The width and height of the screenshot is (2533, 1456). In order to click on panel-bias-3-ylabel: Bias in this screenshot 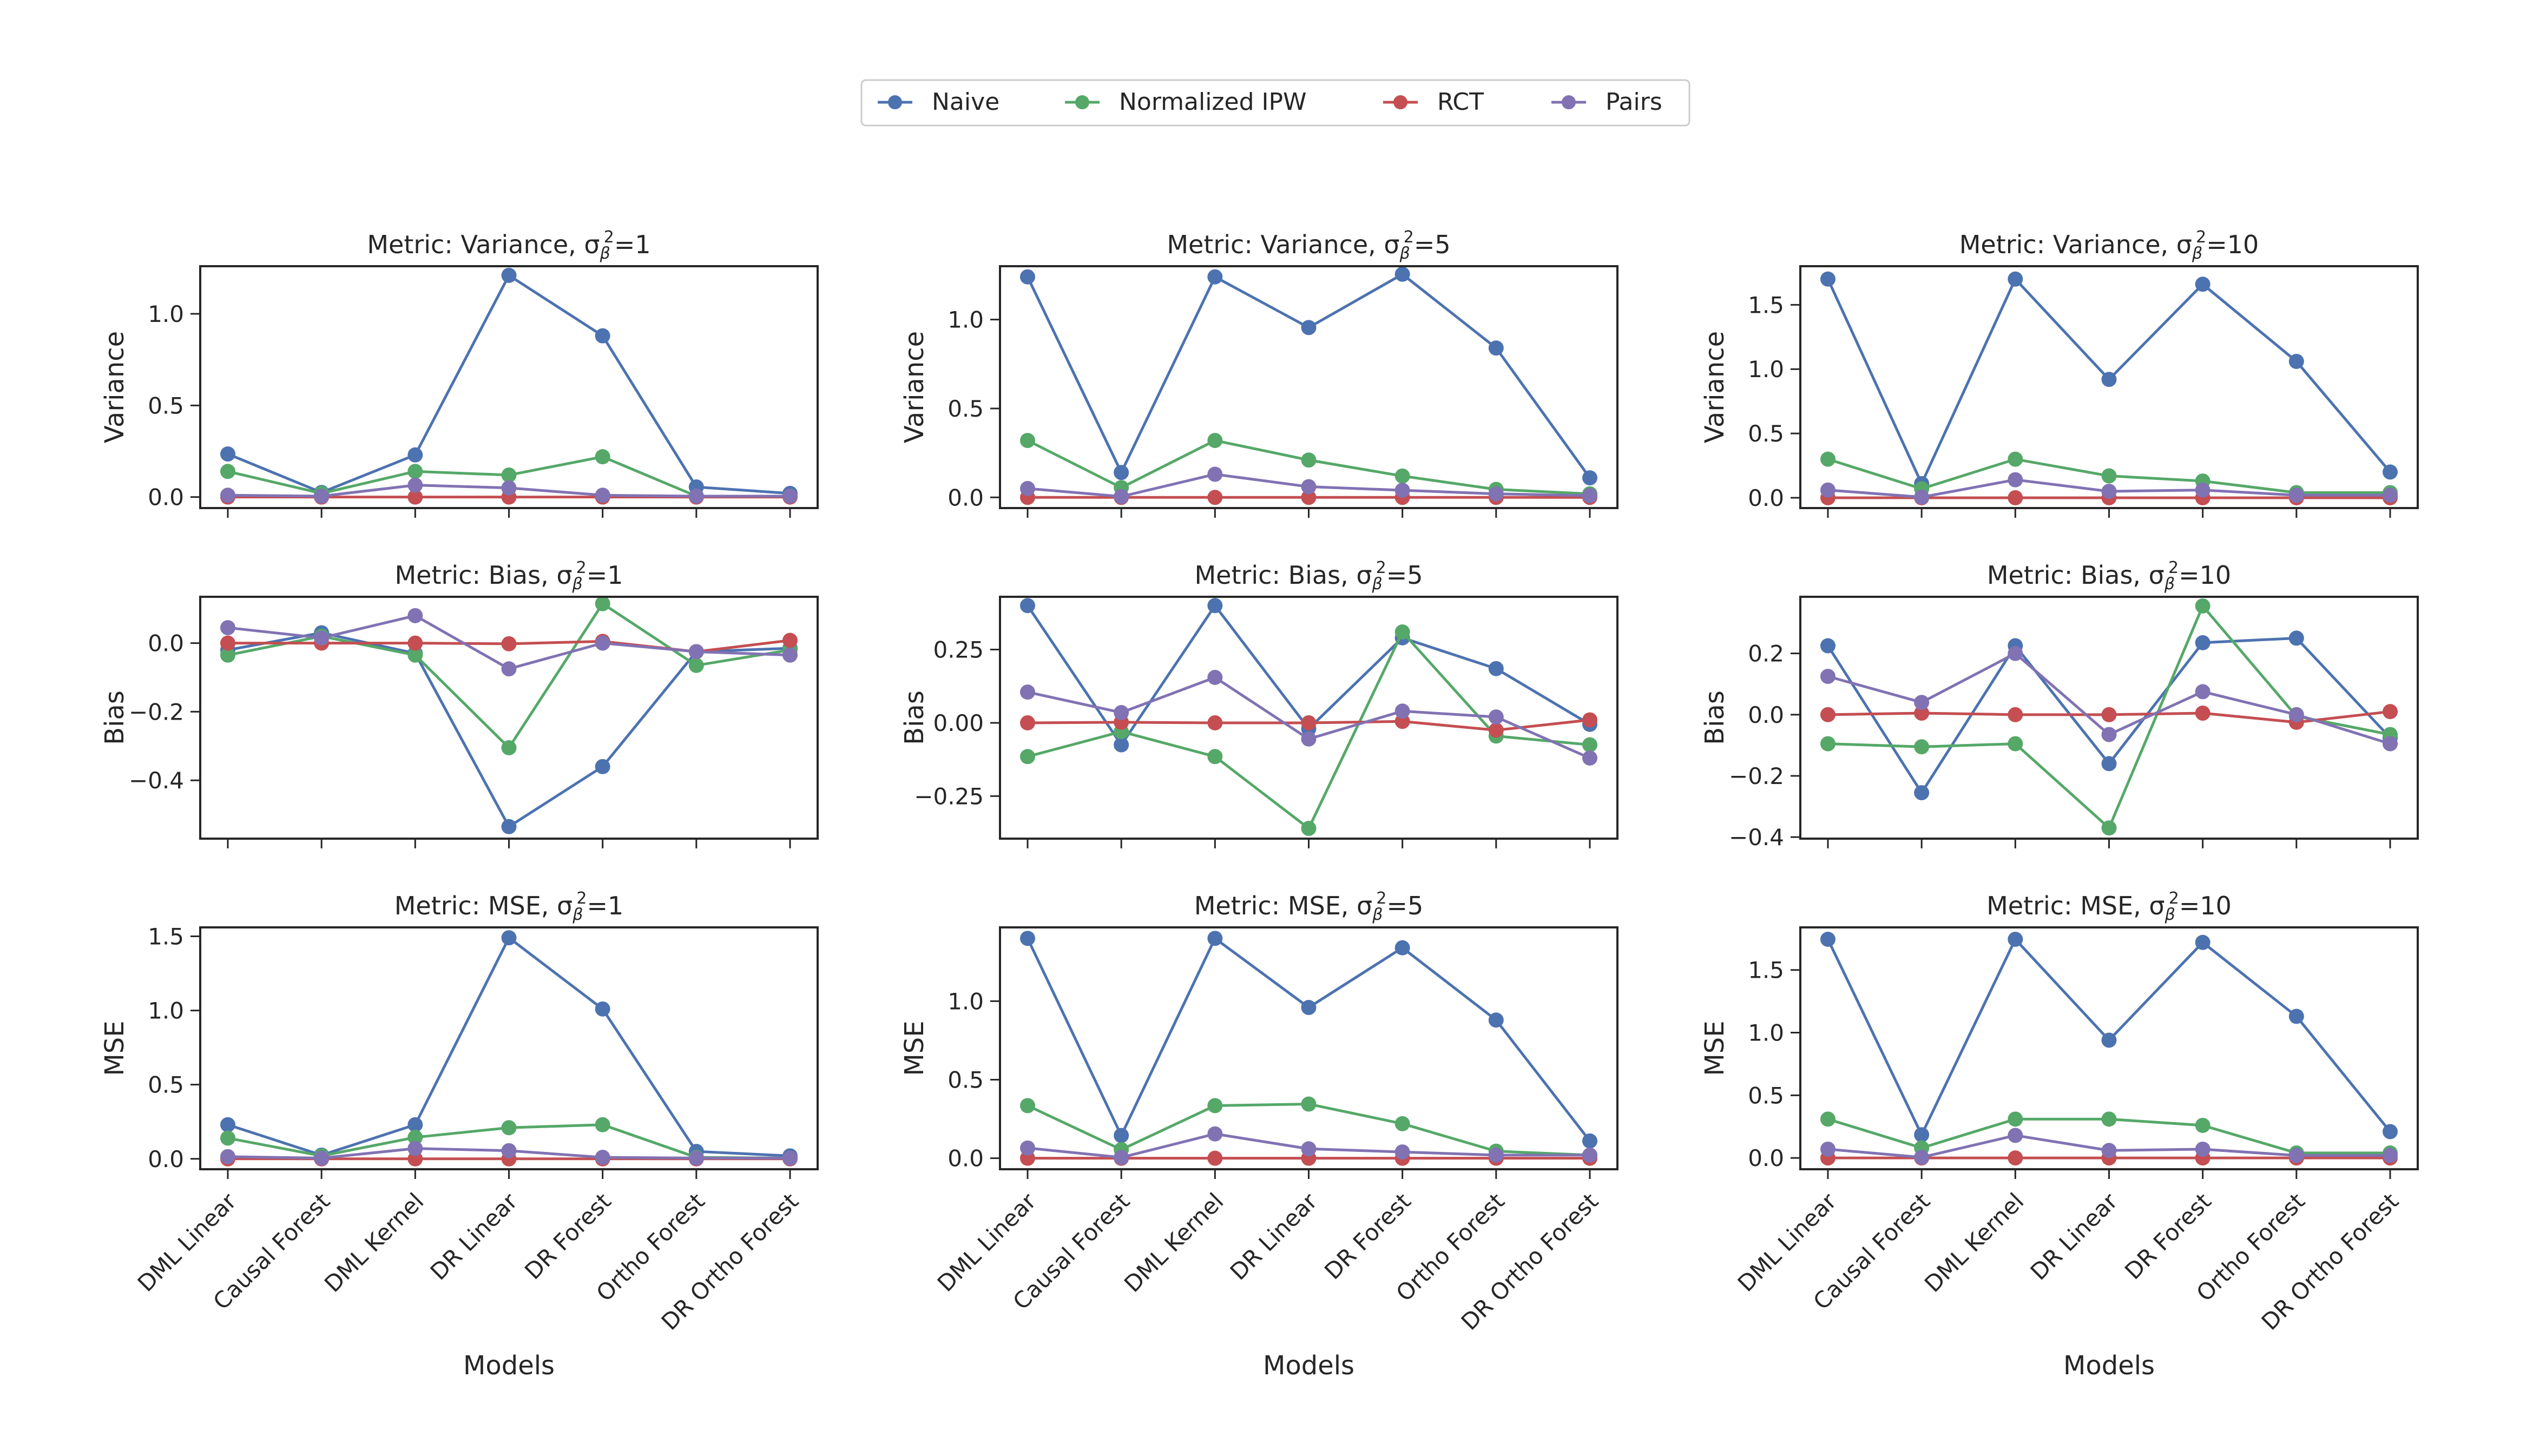, I will do `click(1715, 717)`.